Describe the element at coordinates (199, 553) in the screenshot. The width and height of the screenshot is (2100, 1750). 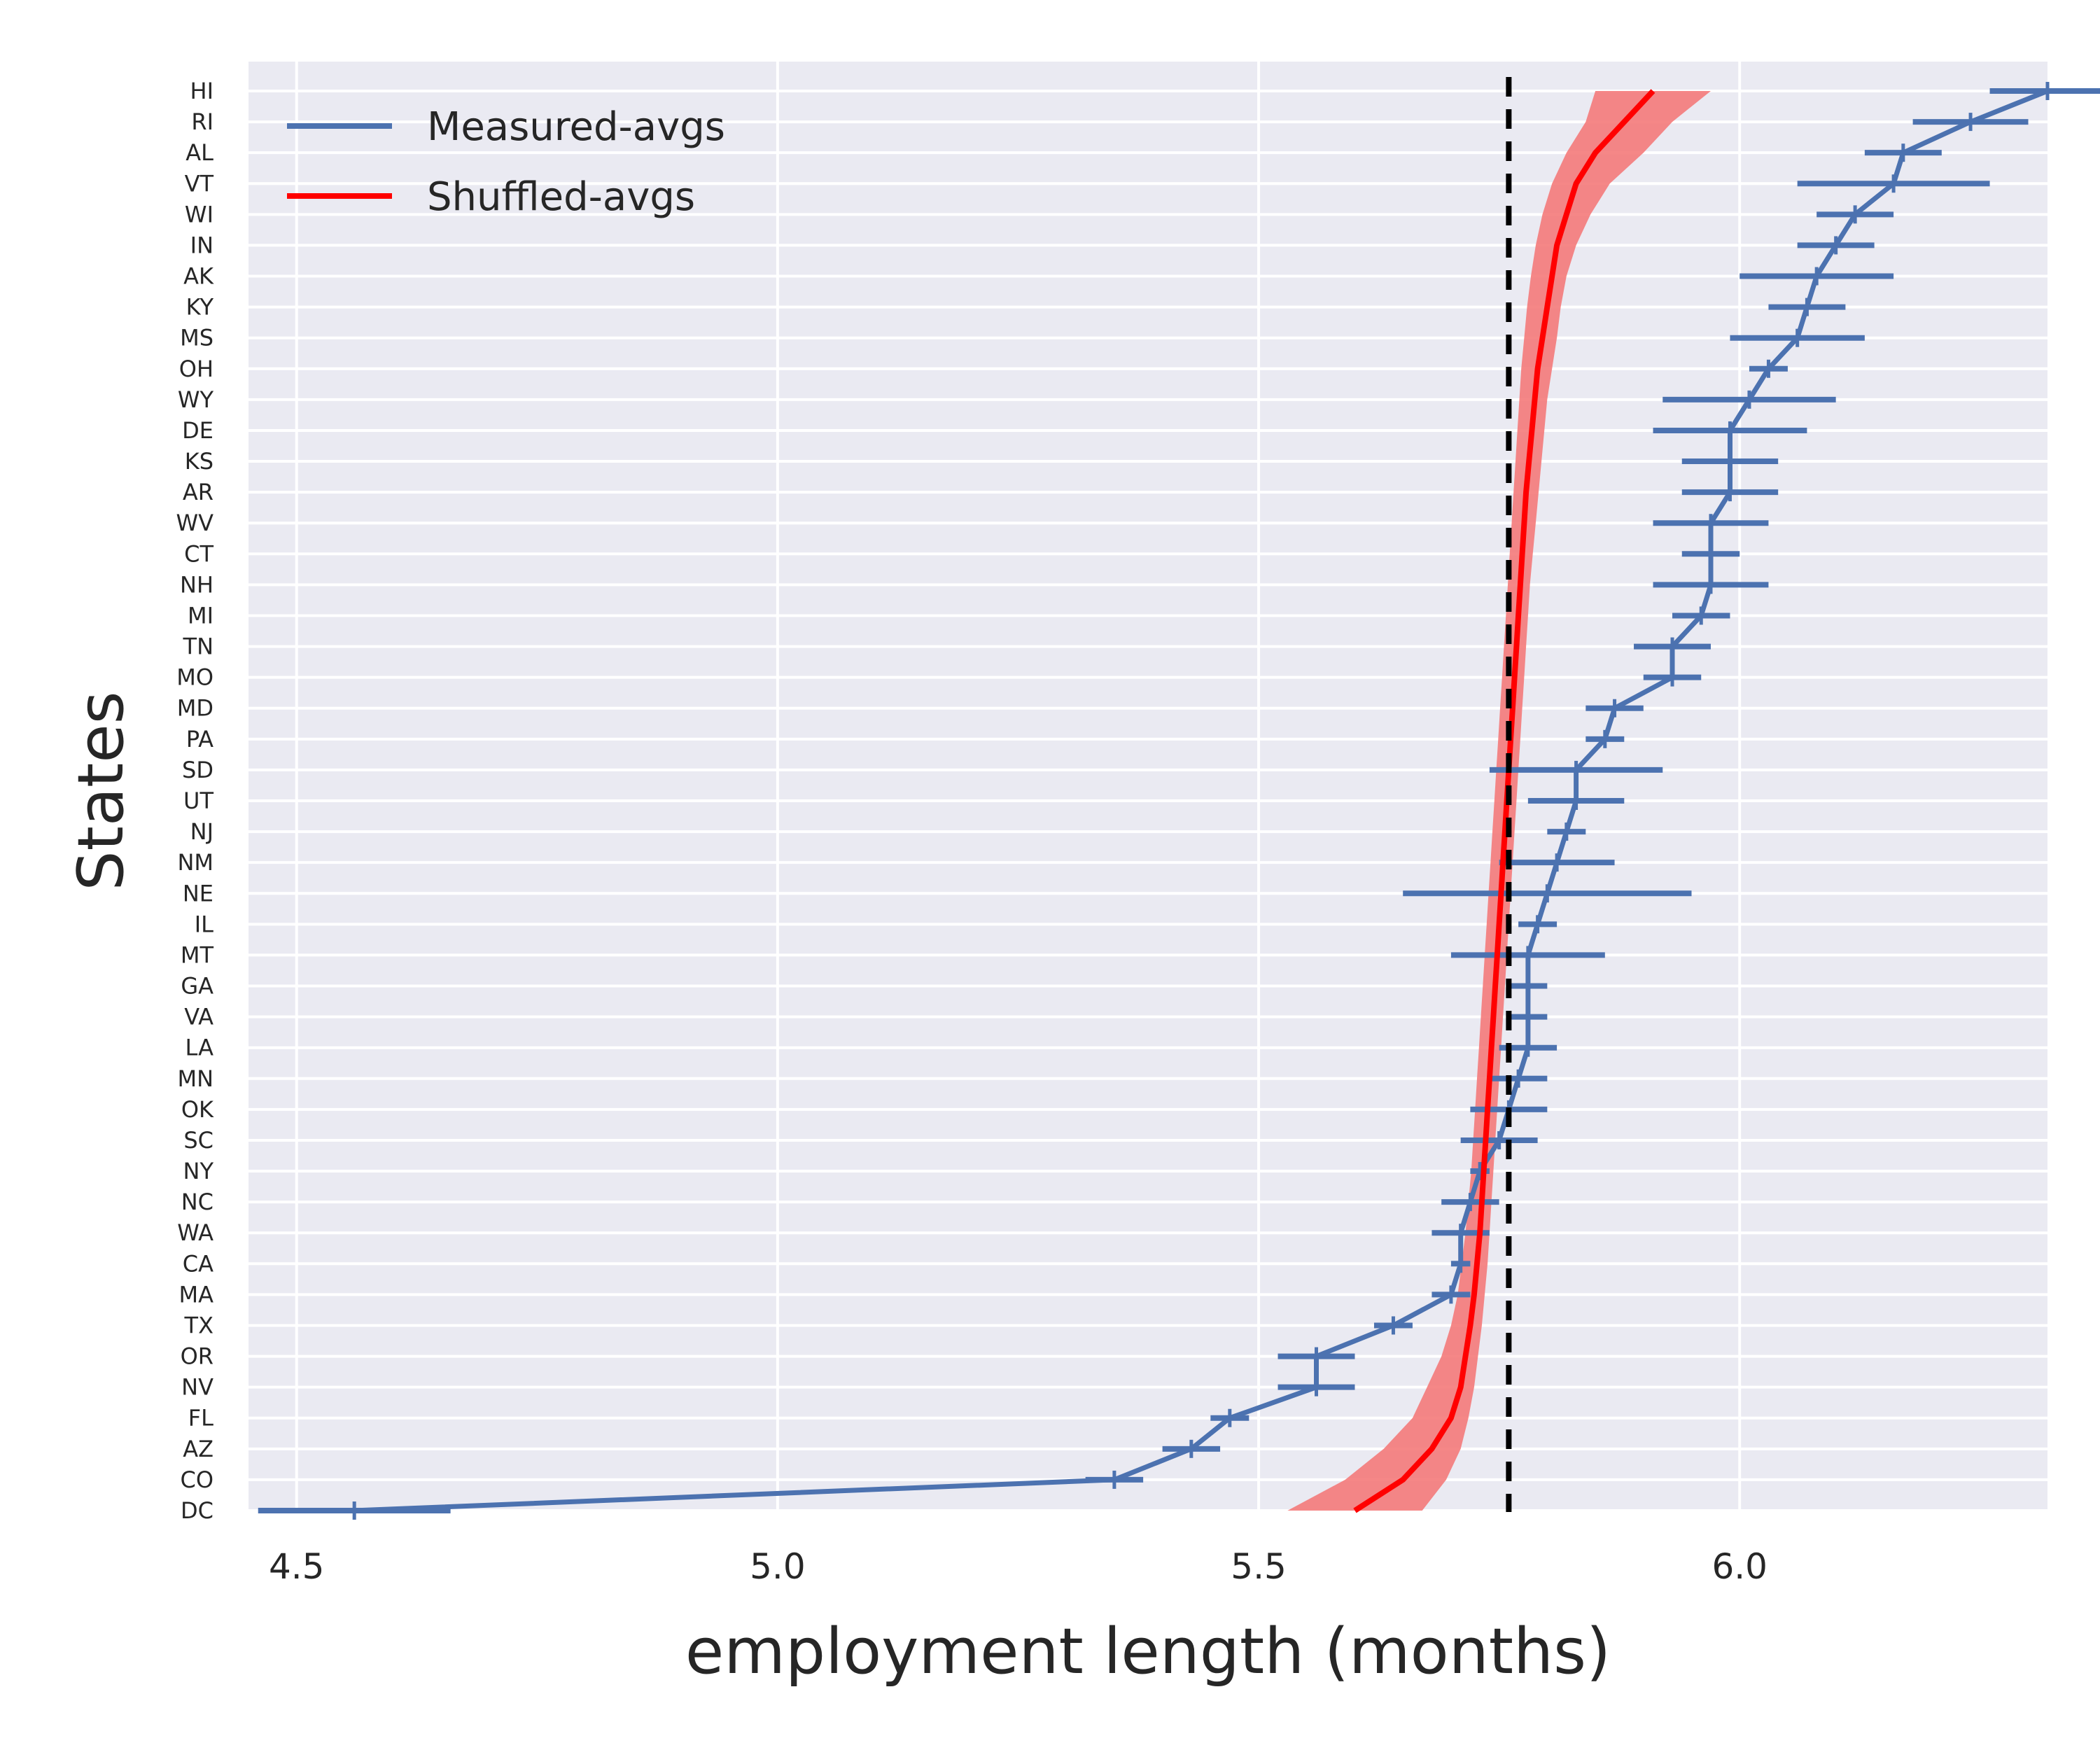
I see `y-tick-label: CT` at that location.